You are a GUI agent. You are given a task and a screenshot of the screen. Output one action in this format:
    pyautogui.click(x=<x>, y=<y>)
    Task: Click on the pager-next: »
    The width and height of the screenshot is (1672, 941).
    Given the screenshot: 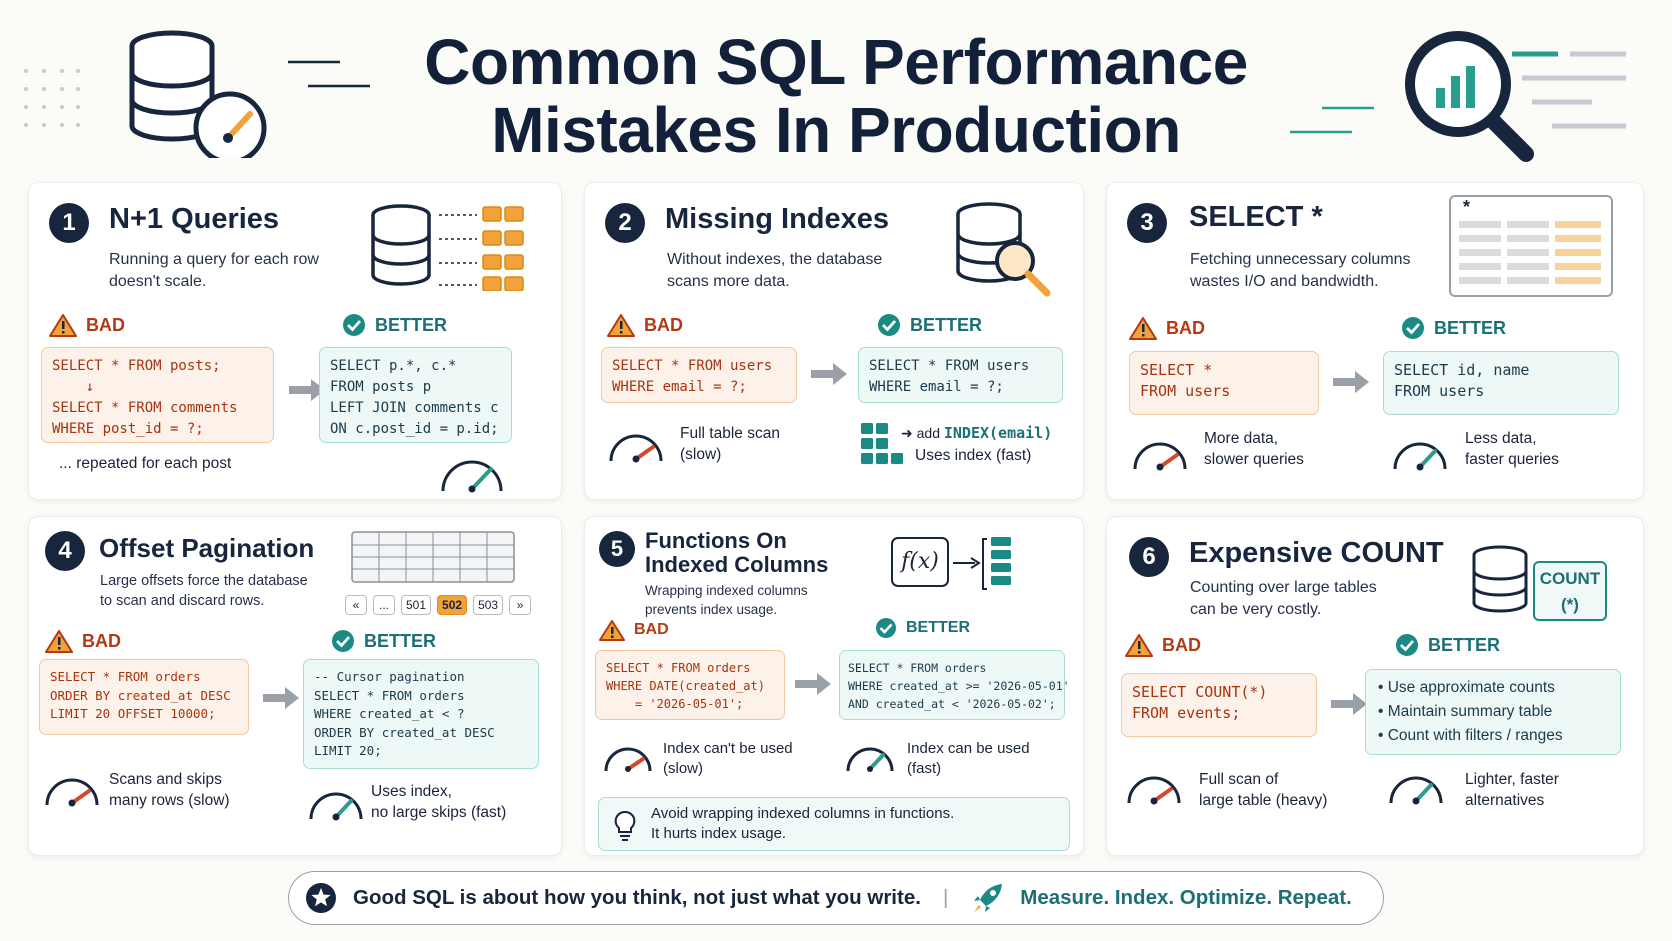 What is the action you would take?
    pyautogui.click(x=520, y=605)
    